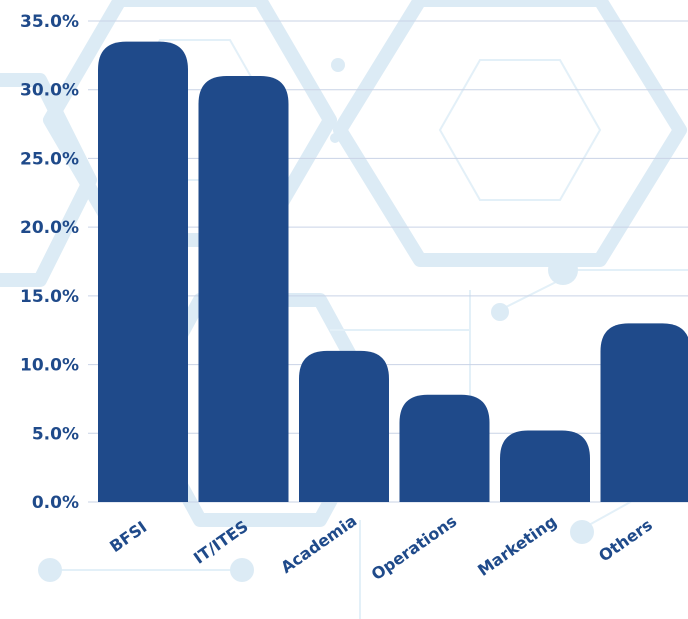 Image resolution: width=688 pixels, height=619 pixels. What do you see at coordinates (545, 466) in the screenshot?
I see `bar-marketing` at bounding box center [545, 466].